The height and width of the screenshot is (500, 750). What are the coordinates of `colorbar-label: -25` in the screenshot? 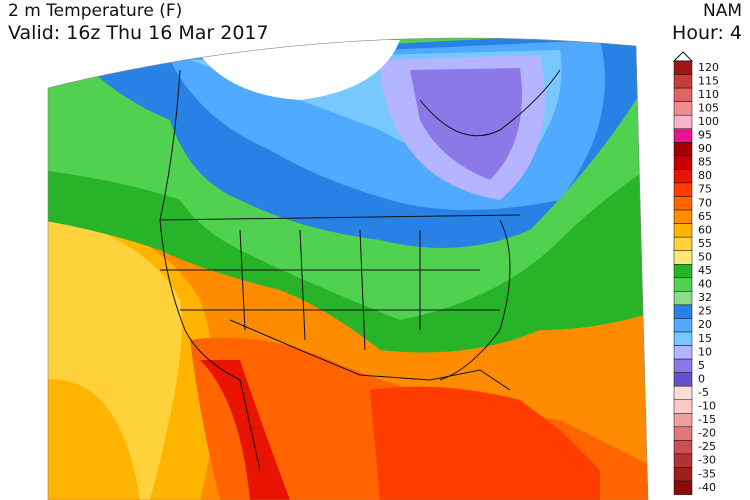 It's located at (707, 446).